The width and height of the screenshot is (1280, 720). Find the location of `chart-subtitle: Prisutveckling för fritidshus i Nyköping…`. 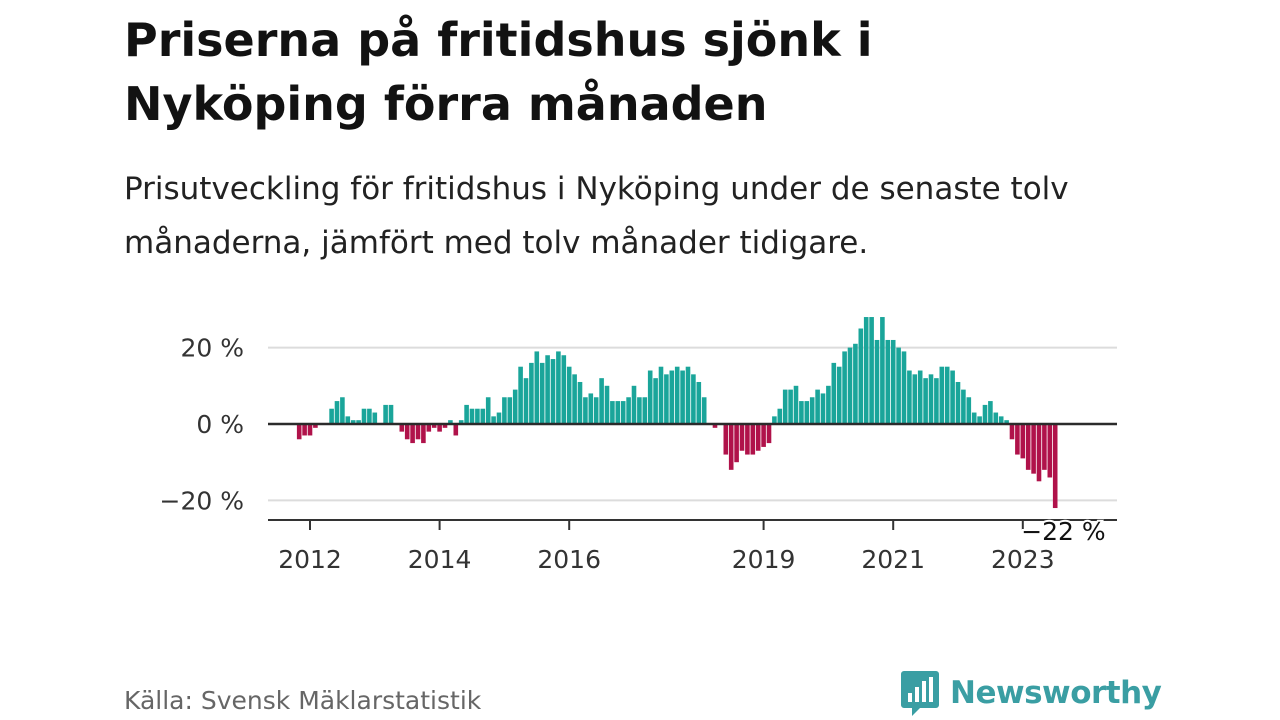

chart-subtitle: Prisutveckling för fritidshus i Nyköping… is located at coordinates (596, 216).